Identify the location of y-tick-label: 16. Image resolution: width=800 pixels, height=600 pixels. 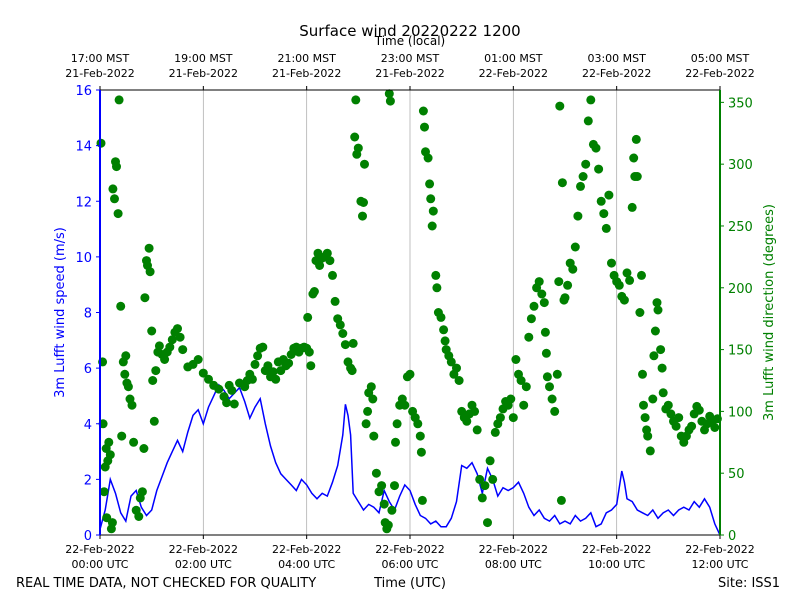
(83, 91).